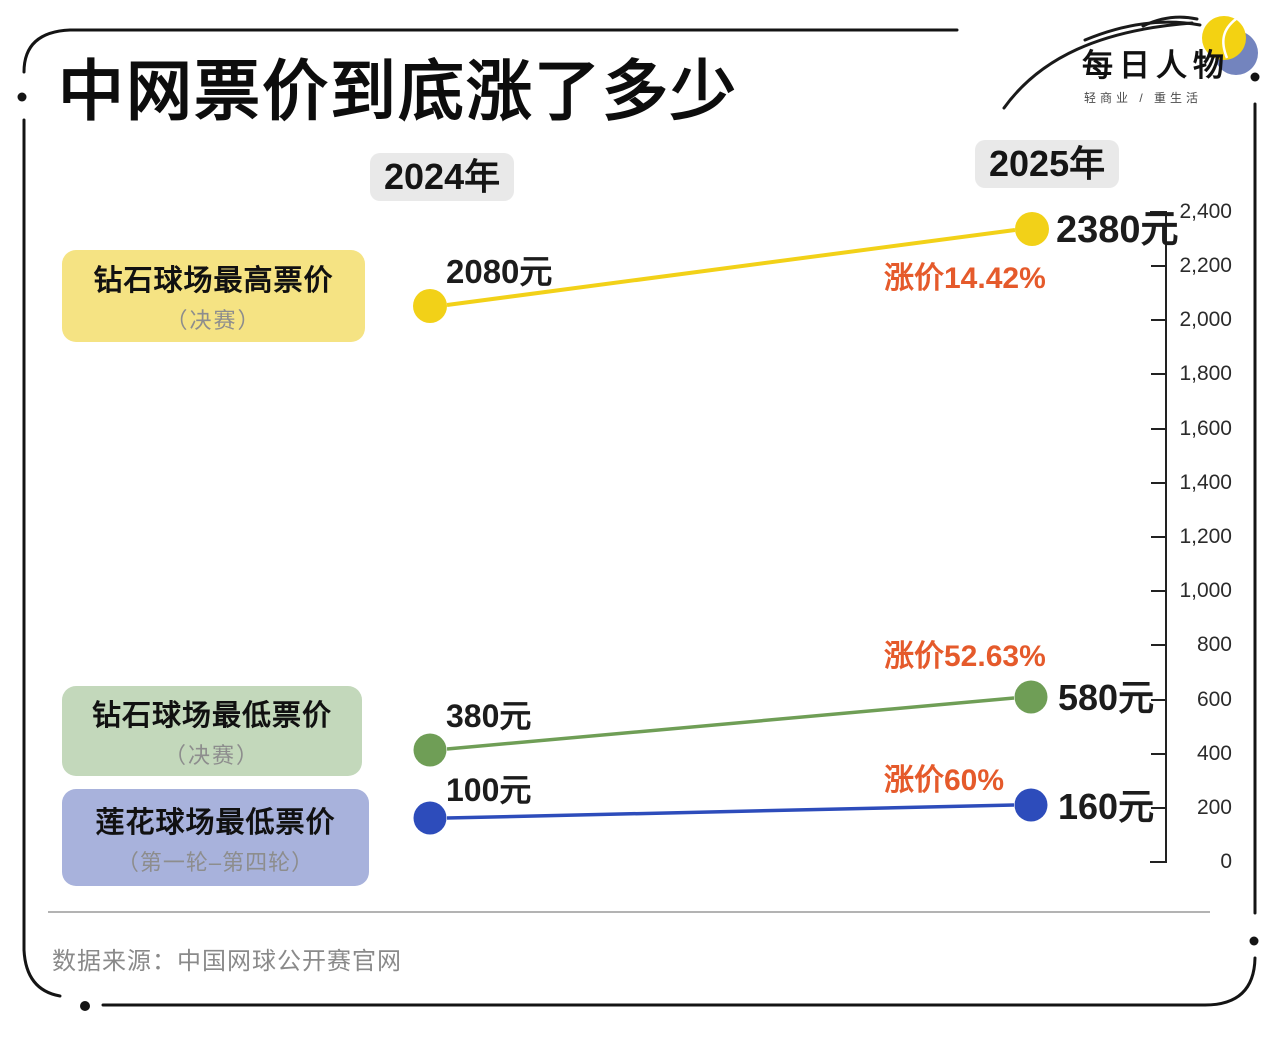 The width and height of the screenshot is (1280, 1038). What do you see at coordinates (1214, 753) in the screenshot?
I see `axis-tick-label: 400` at bounding box center [1214, 753].